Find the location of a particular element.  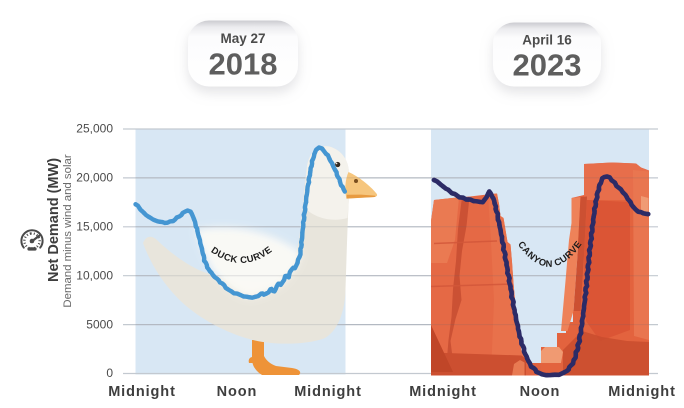

svg-text: 0 is located at coordinates (109, 373).